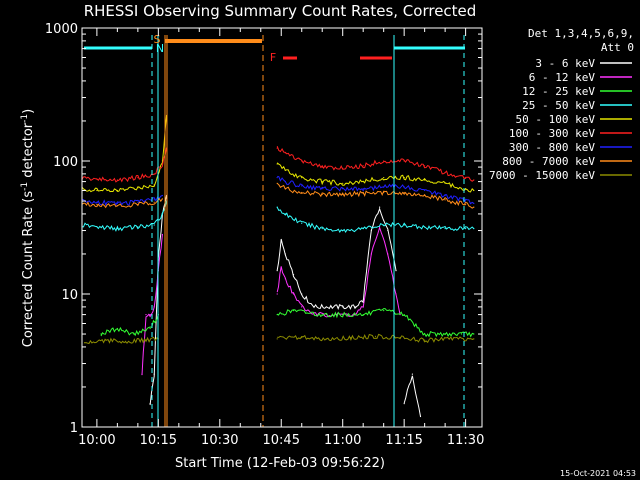 The width and height of the screenshot is (640, 480). I want to click on y-tick-label: 1000, so click(61, 29).